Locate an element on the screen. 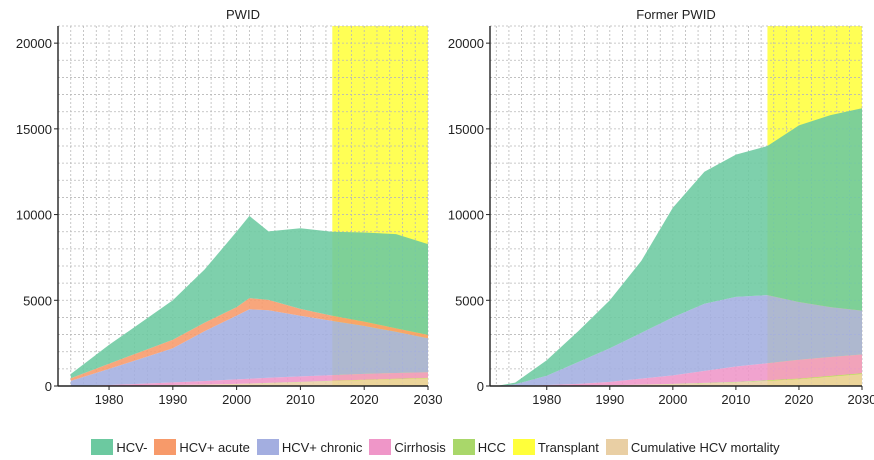  legend-item-hcv-chronic: HCV+ chronic is located at coordinates (309, 447).